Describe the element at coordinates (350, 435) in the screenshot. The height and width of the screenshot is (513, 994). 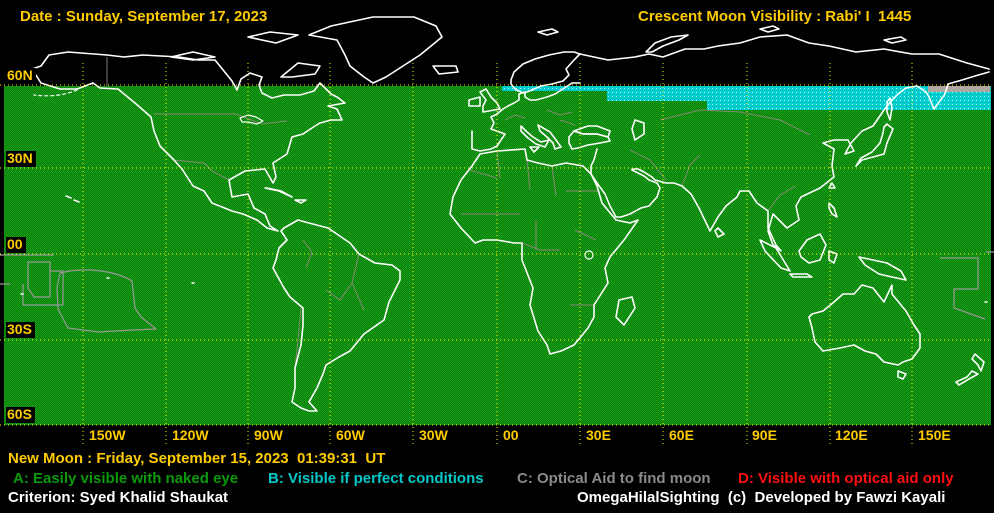
I see `lon-label-60w: 60W` at that location.